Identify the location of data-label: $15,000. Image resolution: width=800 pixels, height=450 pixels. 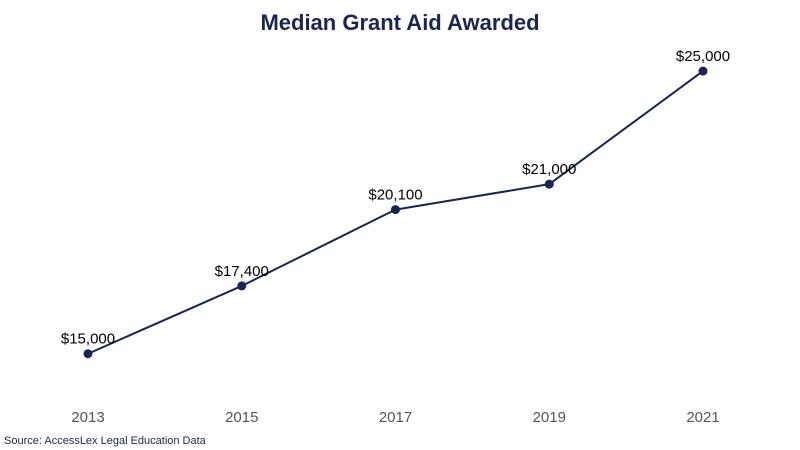
(88, 339).